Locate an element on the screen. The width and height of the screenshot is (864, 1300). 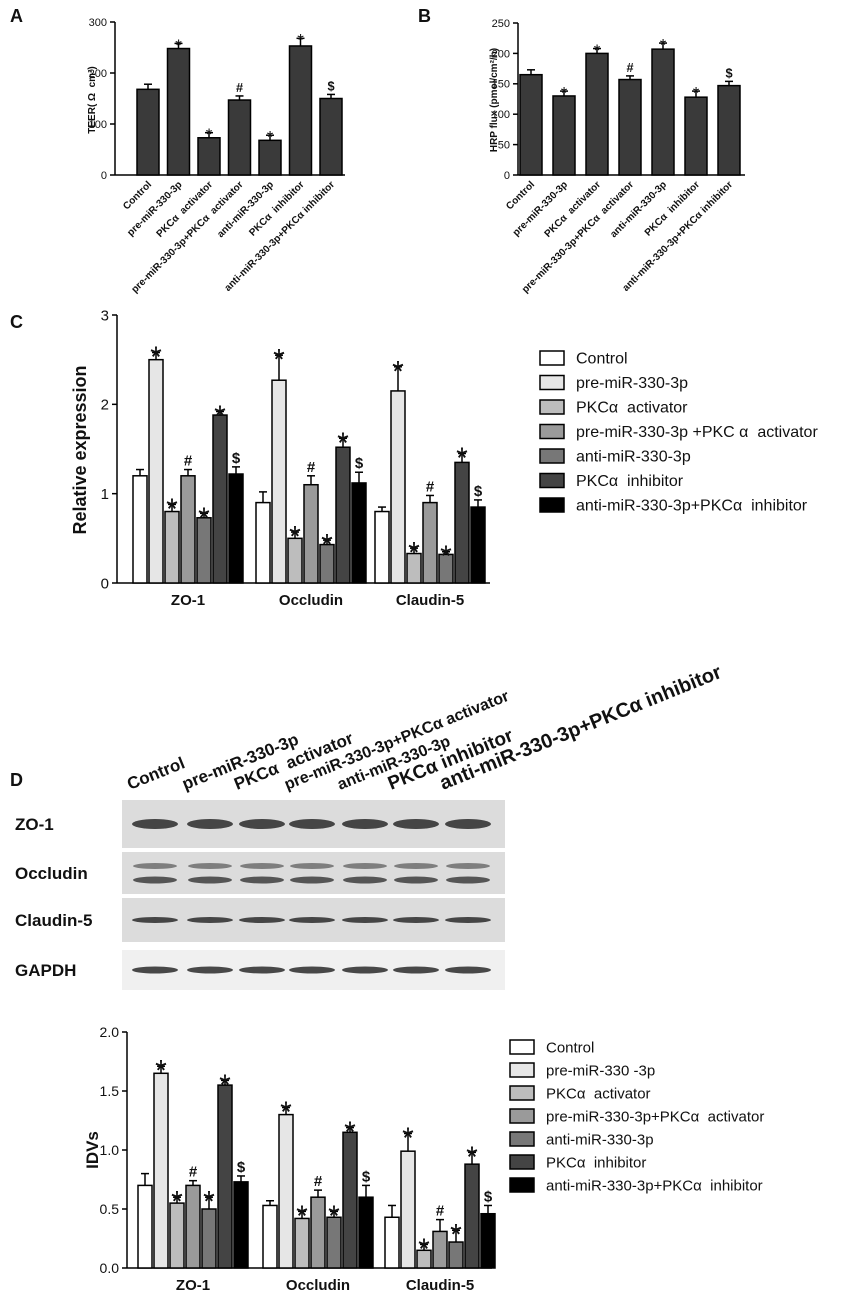
x-tick-label: anti-miR-330-3p+PKCα inhibitor is located at coordinates (280, 236).